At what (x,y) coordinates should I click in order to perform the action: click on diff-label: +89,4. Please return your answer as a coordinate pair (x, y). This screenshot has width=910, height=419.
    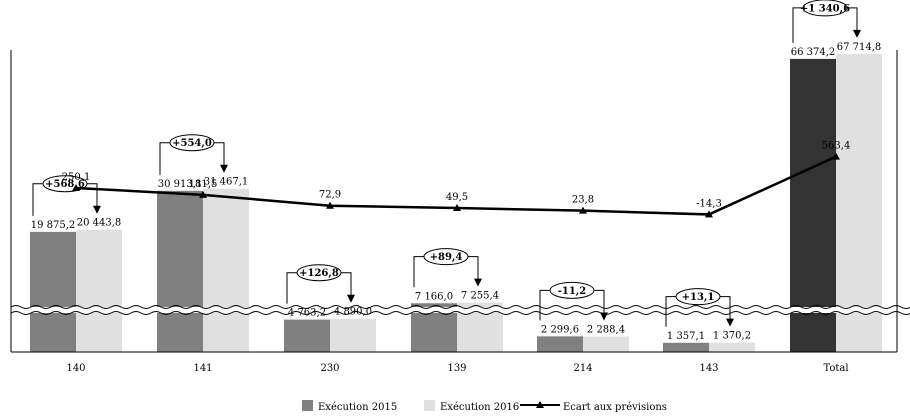
    Looking at the image, I should click on (446, 257).